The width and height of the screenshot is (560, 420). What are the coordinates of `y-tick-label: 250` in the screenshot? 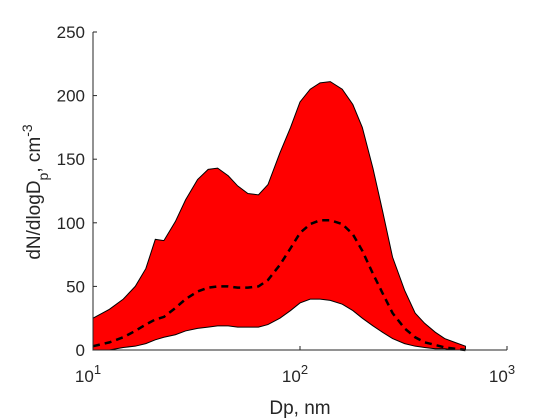 It's located at (71, 32).